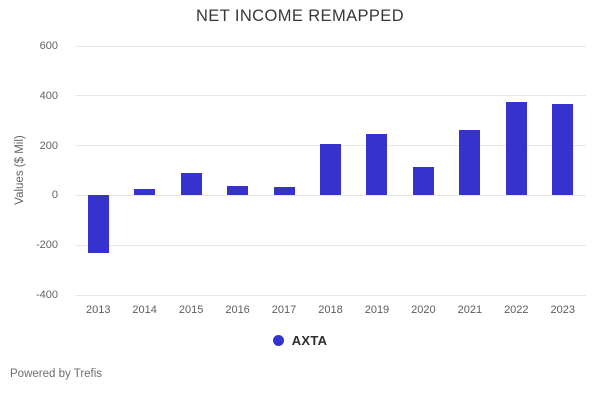  What do you see at coordinates (423, 310) in the screenshot?
I see `x-tick-2020: 2020` at bounding box center [423, 310].